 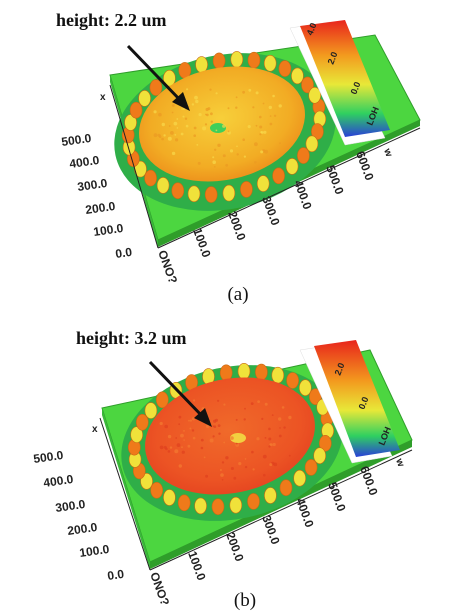 I want to click on y-tick-b-200: 200.0, so click(x=82, y=529).